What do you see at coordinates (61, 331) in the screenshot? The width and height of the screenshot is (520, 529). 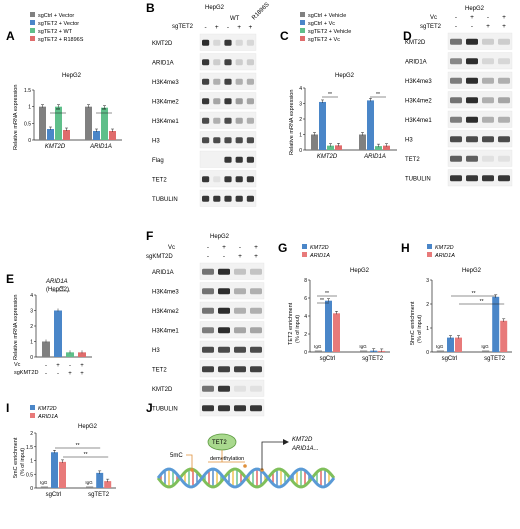 I see `panel-e-chart: 0 1 2 3 4 - - + - - + + + **` at bounding box center [61, 331].